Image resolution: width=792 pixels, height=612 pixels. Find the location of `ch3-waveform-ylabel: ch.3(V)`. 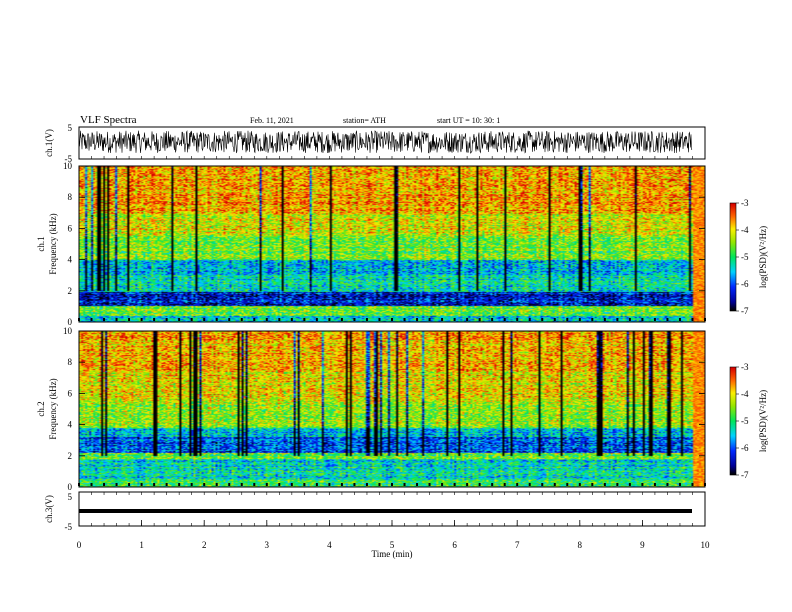

ch3-waveform-ylabel: ch.3(V) is located at coordinates (49, 509).